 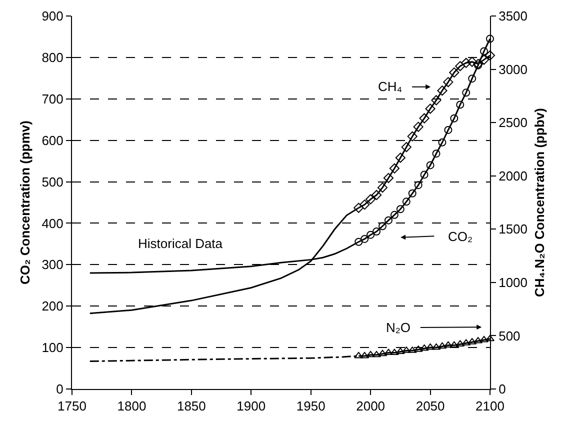 What do you see at coordinates (191, 406) in the screenshot?
I see `x-tick-label: 1850` at bounding box center [191, 406].